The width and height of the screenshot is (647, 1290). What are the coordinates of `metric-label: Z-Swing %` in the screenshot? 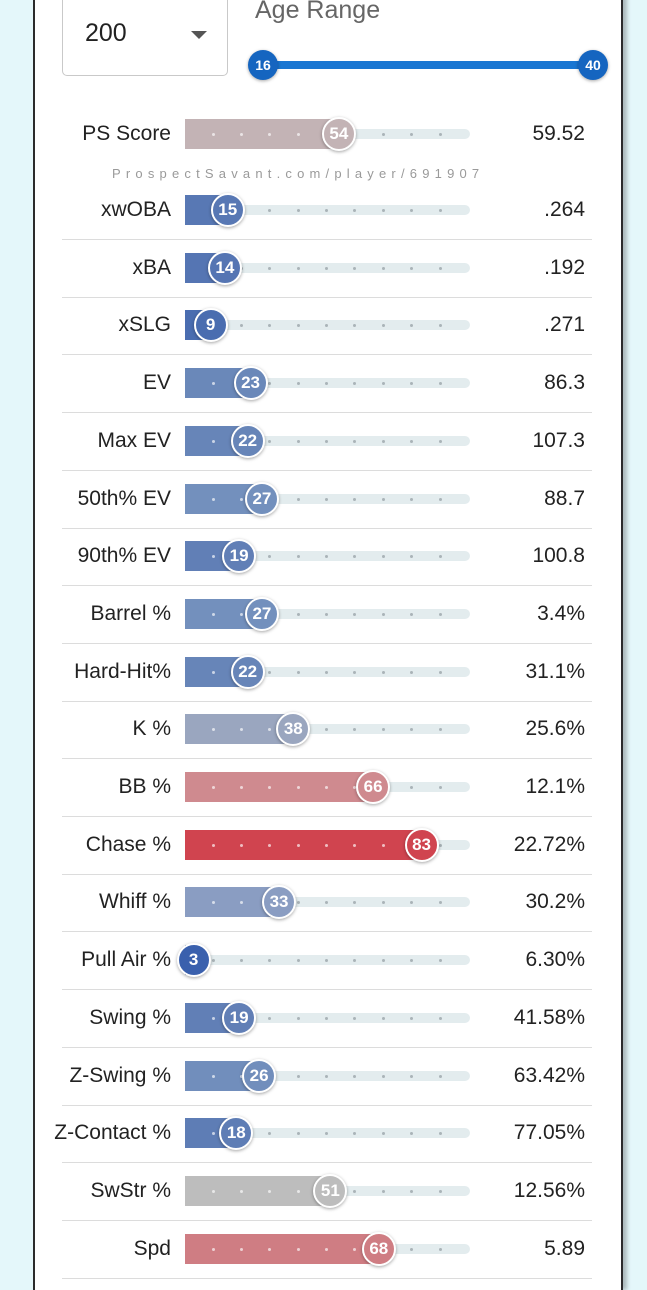 It's located at (120, 1075).